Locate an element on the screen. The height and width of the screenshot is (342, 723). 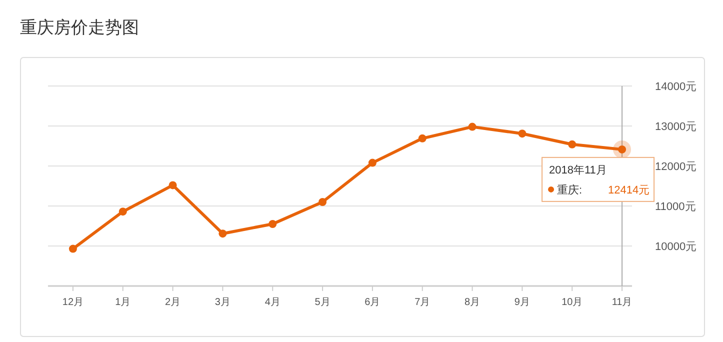
x-tick-label: 10月 is located at coordinates (572, 302).